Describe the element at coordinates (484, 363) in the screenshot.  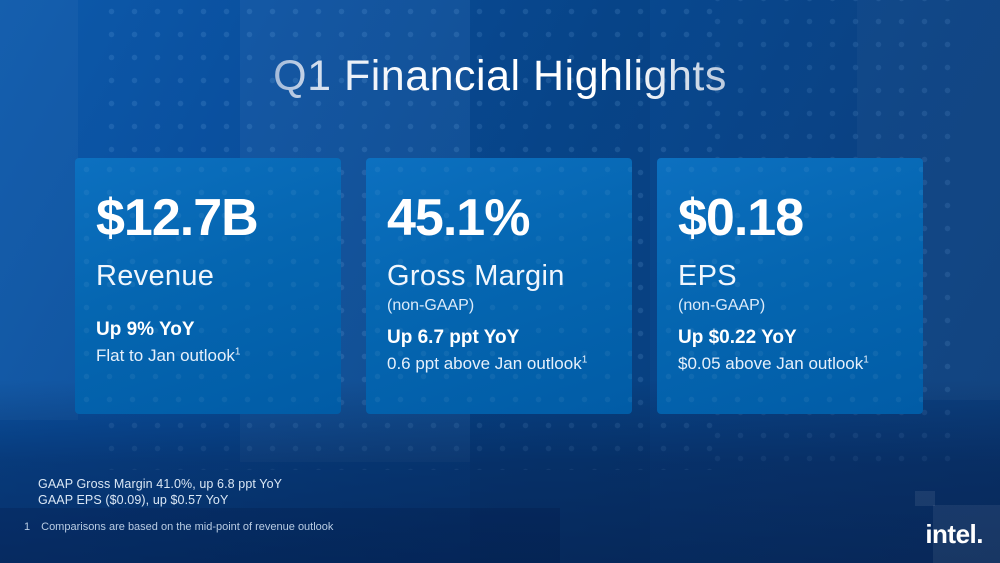
I see `gross-margin-outlook-text: 0.6 ppt above Jan outlook` at that location.